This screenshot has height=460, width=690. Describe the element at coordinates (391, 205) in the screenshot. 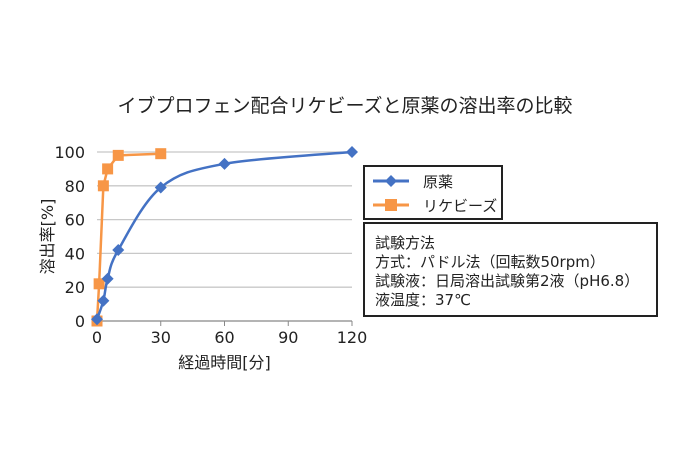

I see `legend-marker-square` at that location.